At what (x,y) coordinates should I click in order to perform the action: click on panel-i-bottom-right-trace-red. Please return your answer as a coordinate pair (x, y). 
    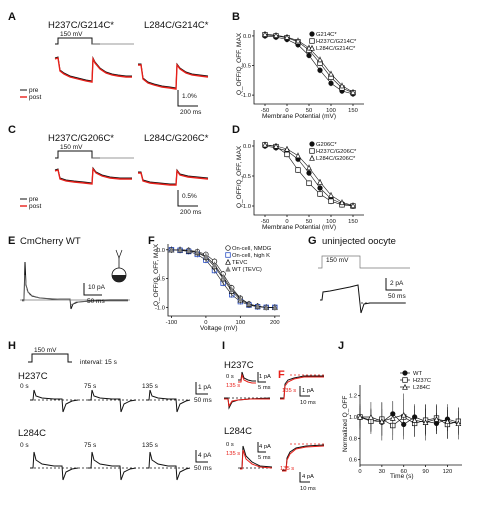
    Looking at the image, I should click on (303, 458).